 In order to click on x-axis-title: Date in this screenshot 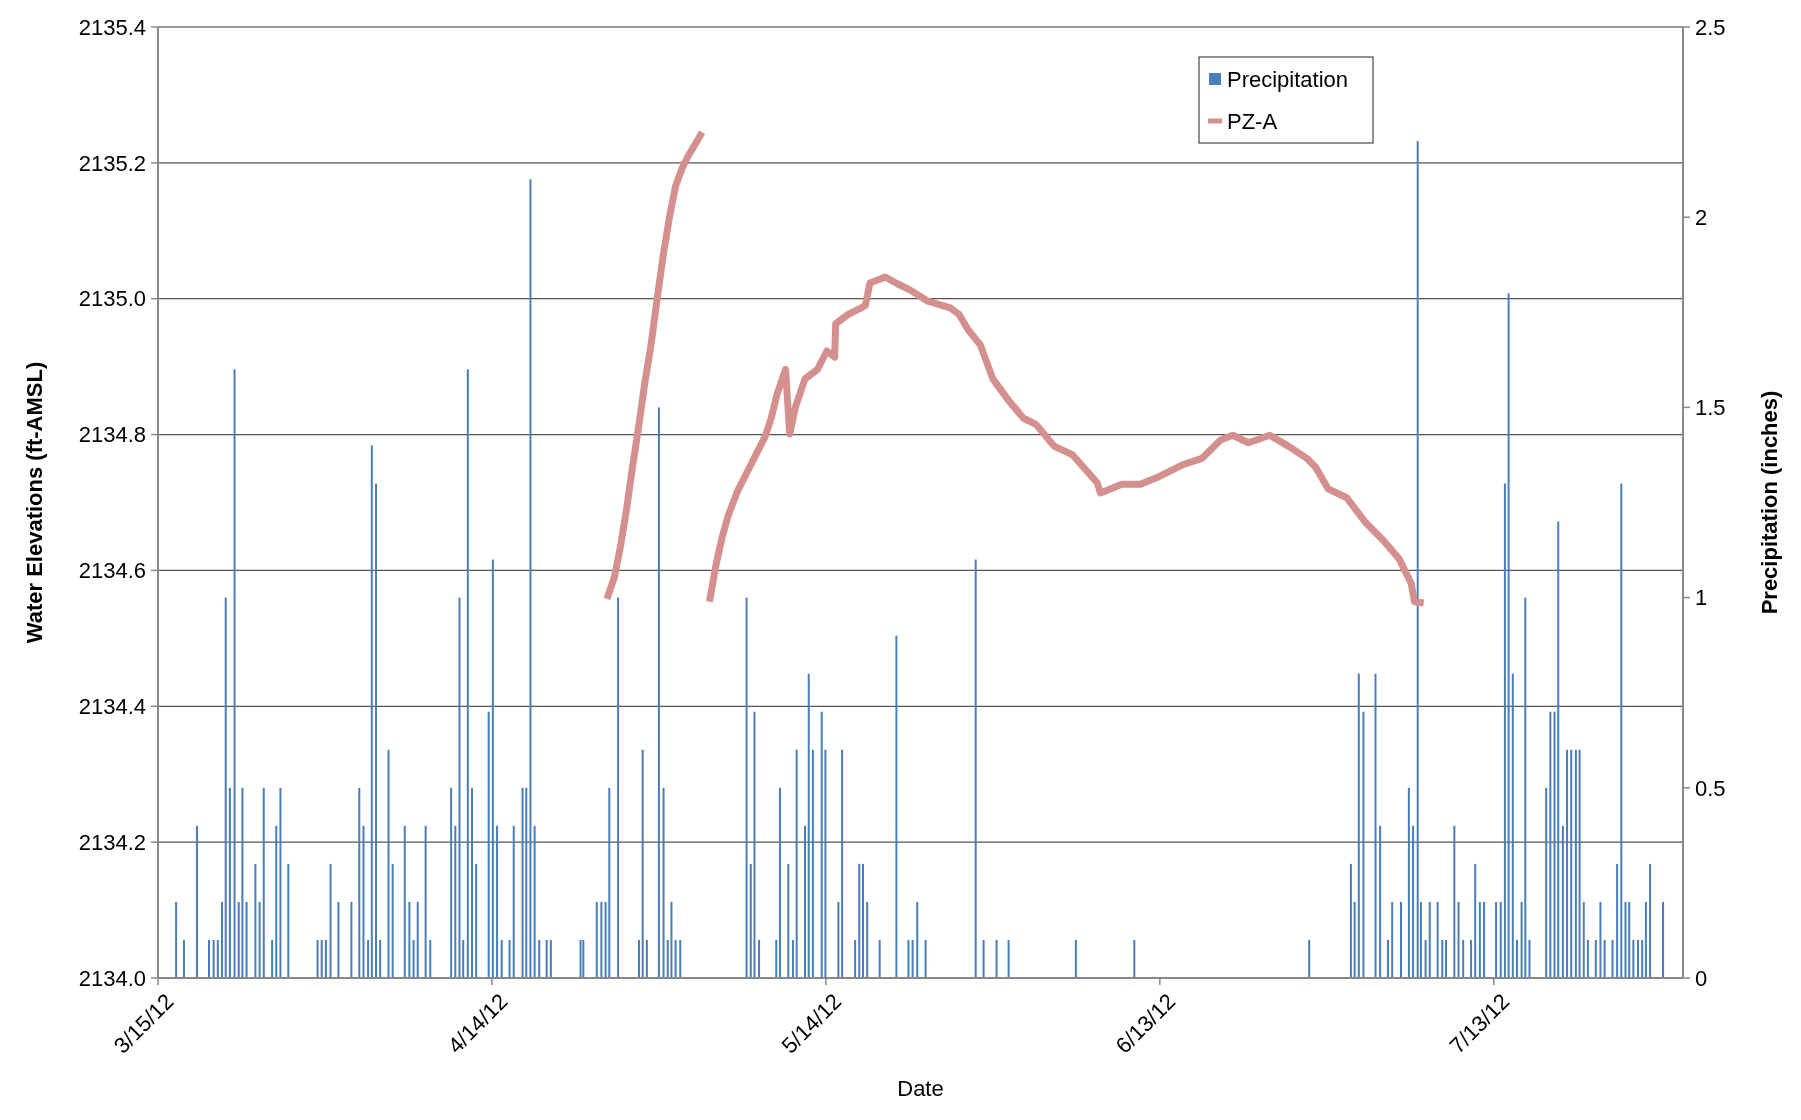, I will do `click(920, 1088)`.